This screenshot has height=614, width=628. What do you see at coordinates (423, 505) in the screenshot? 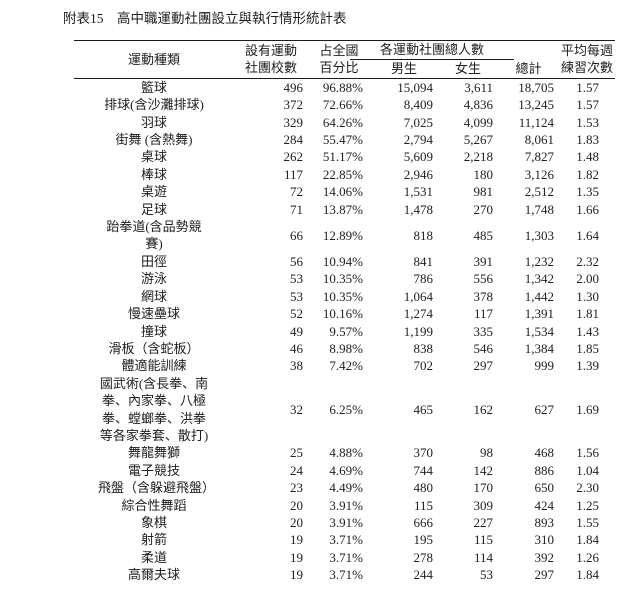
I see `male-count-cell: 115` at bounding box center [423, 505].